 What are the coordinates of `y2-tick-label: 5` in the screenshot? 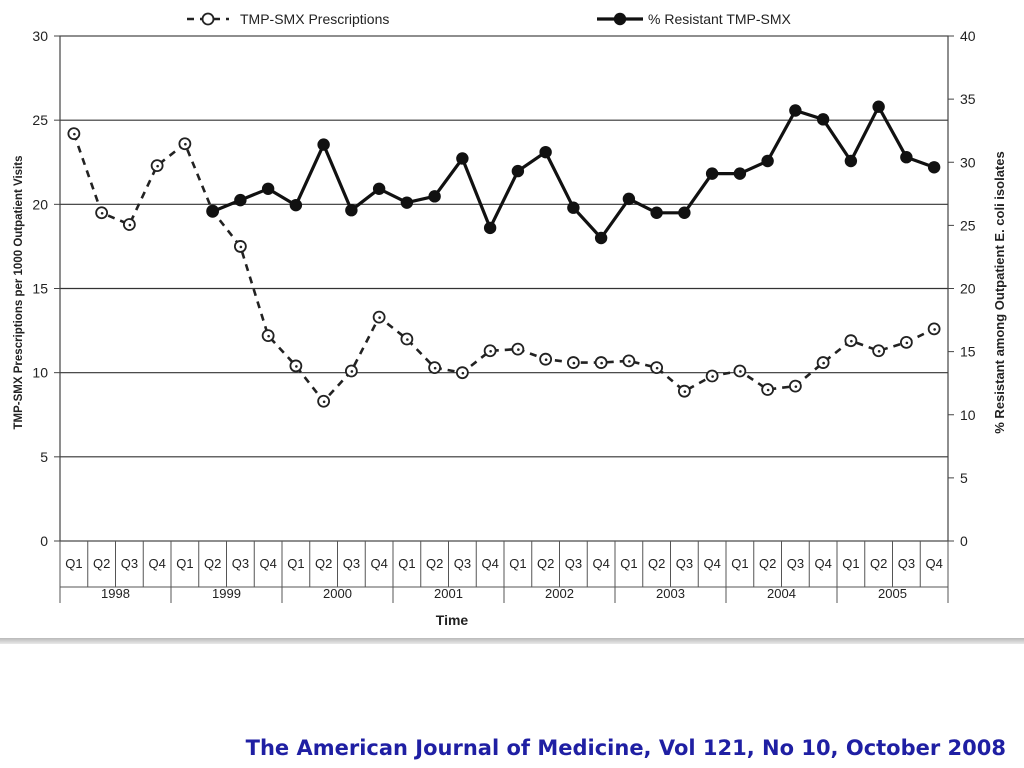 It's located at (964, 478).